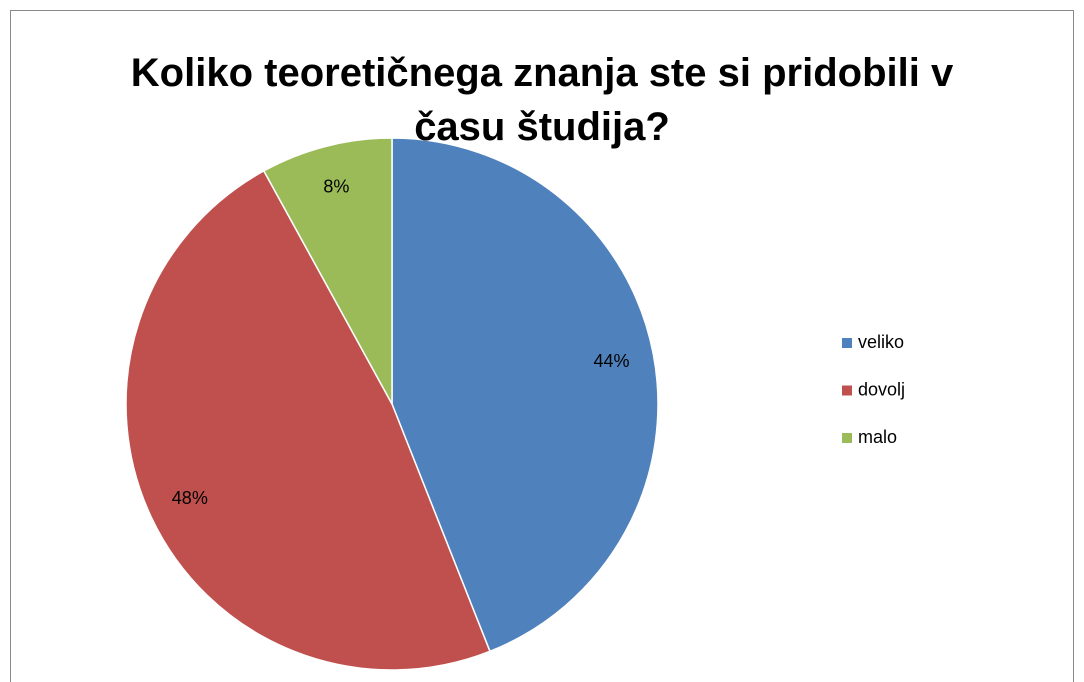  What do you see at coordinates (881, 342) in the screenshot?
I see `legend-label: veliko` at bounding box center [881, 342].